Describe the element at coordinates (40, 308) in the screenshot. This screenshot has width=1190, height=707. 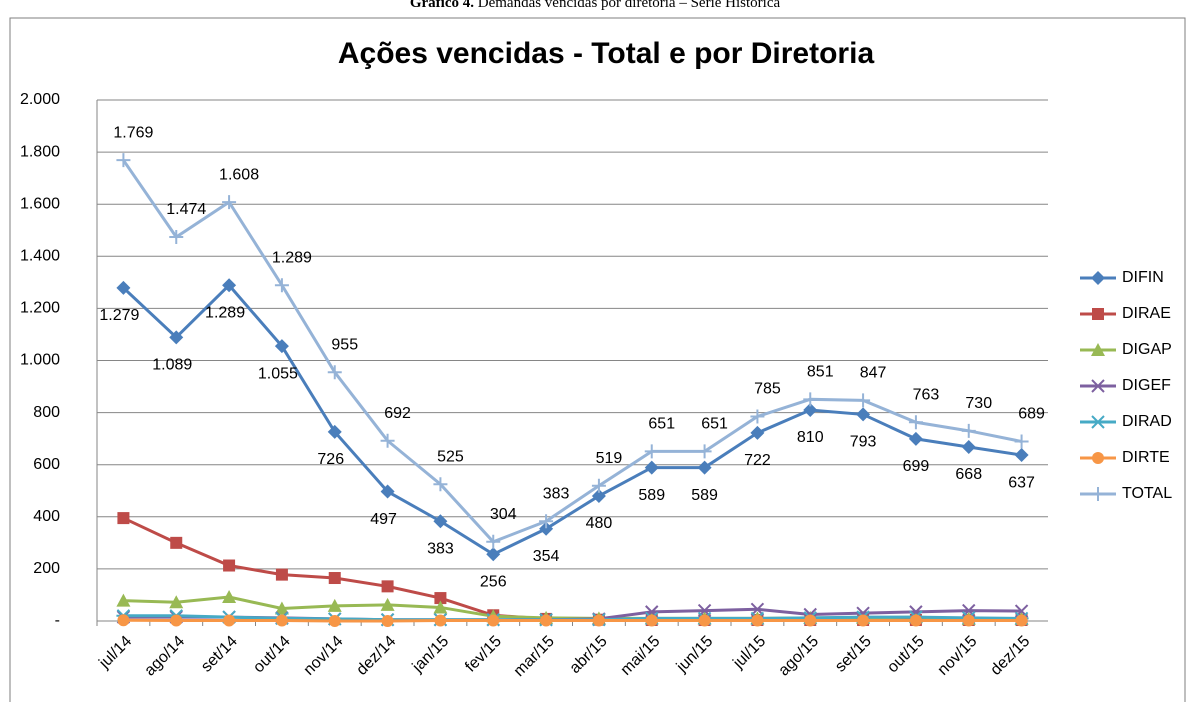
I see `y-tick-label: 1.200` at that location.